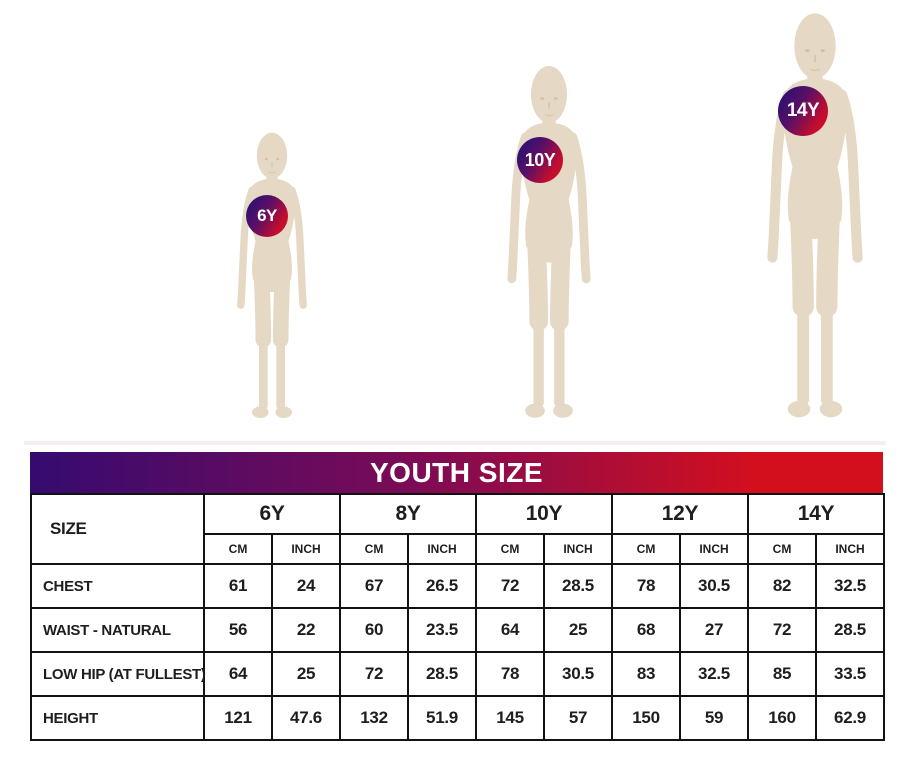 The image size is (913, 771). I want to click on value-cell: 27, so click(714, 630).